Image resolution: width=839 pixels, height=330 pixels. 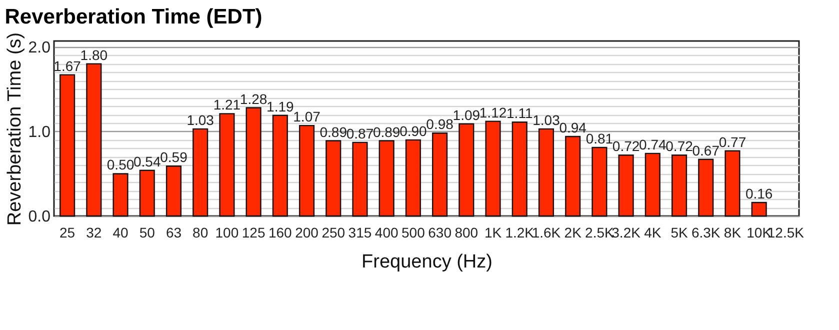 I want to click on data-label: 0.87, so click(x=360, y=133).